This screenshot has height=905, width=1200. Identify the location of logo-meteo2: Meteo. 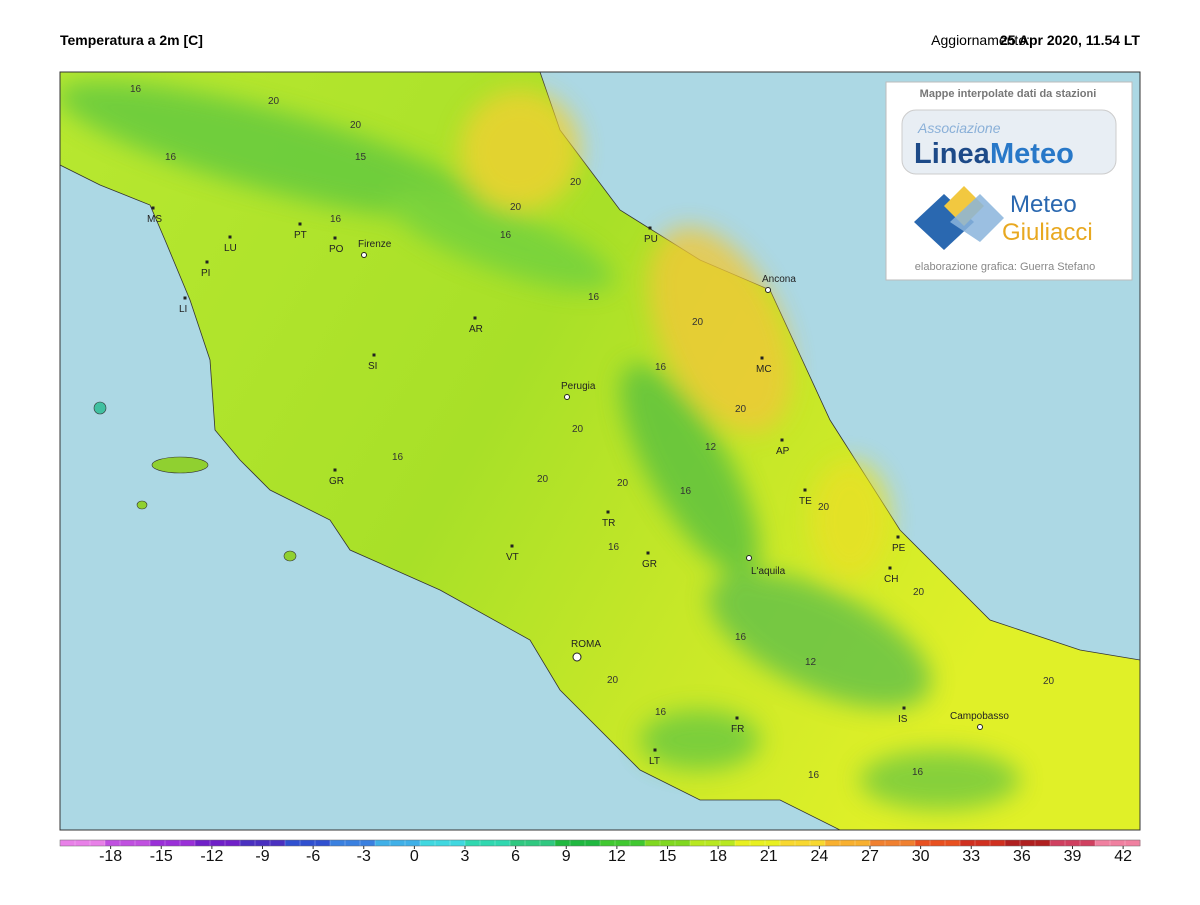
(1043, 204).